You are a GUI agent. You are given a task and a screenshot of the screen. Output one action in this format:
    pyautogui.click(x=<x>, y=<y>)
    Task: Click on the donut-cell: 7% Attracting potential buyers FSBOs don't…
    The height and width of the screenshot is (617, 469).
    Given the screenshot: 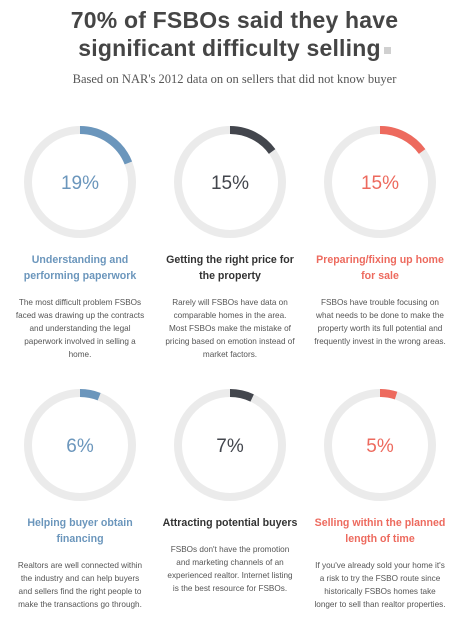 What is the action you would take?
    pyautogui.click(x=230, y=490)
    